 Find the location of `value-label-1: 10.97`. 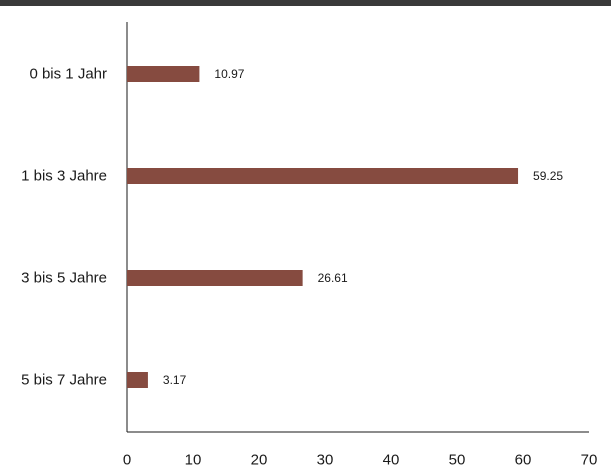

value-label-1: 10.97 is located at coordinates (229, 74).